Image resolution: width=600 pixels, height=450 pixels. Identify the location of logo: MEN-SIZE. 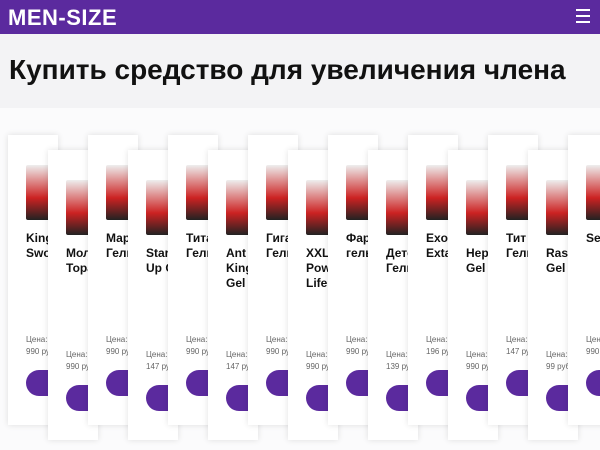
(63, 17).